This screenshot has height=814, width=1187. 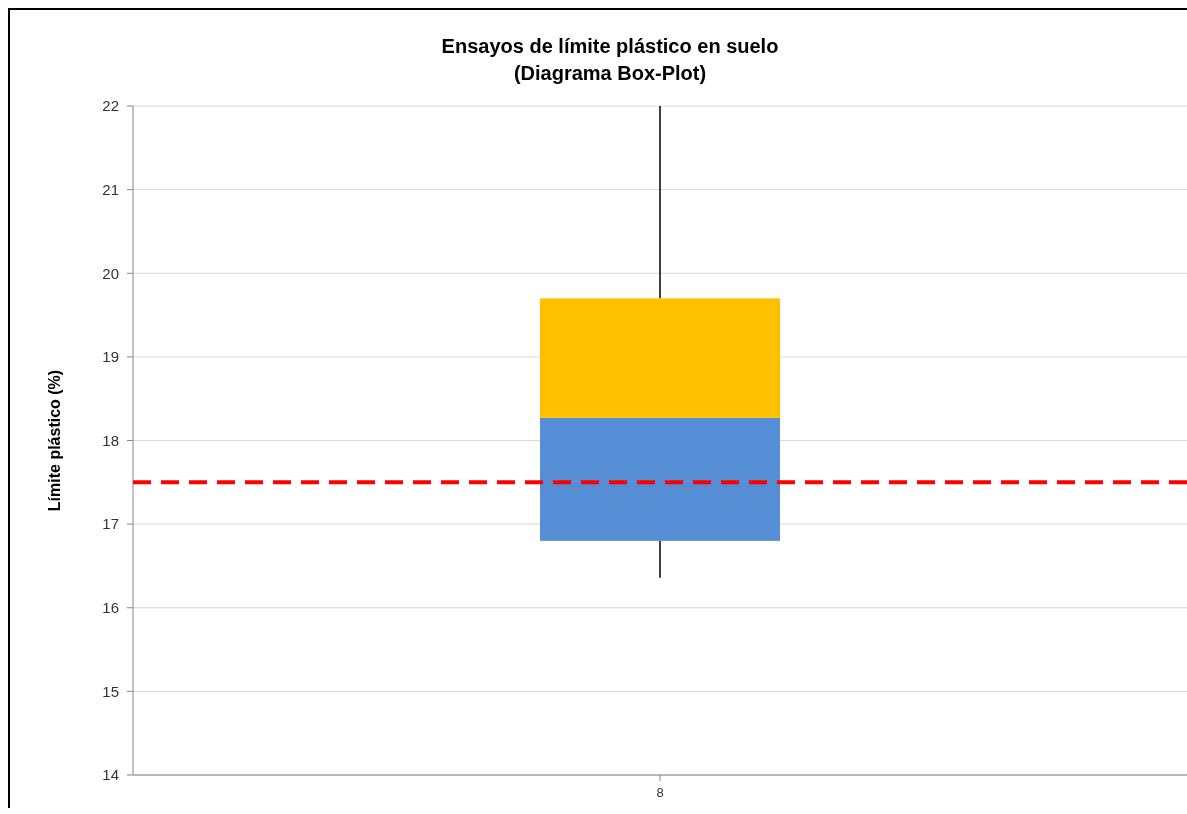 I want to click on y-tick-label: 17, so click(x=110, y=524).